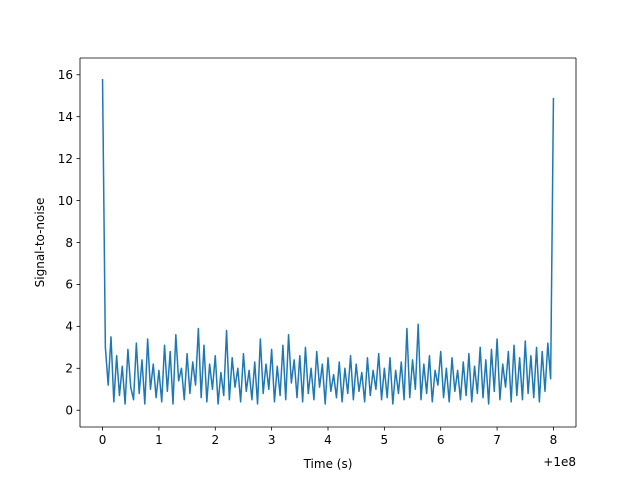 Image resolution: width=640 pixels, height=480 pixels. I want to click on x-axis-label: Time (s), so click(328, 464).